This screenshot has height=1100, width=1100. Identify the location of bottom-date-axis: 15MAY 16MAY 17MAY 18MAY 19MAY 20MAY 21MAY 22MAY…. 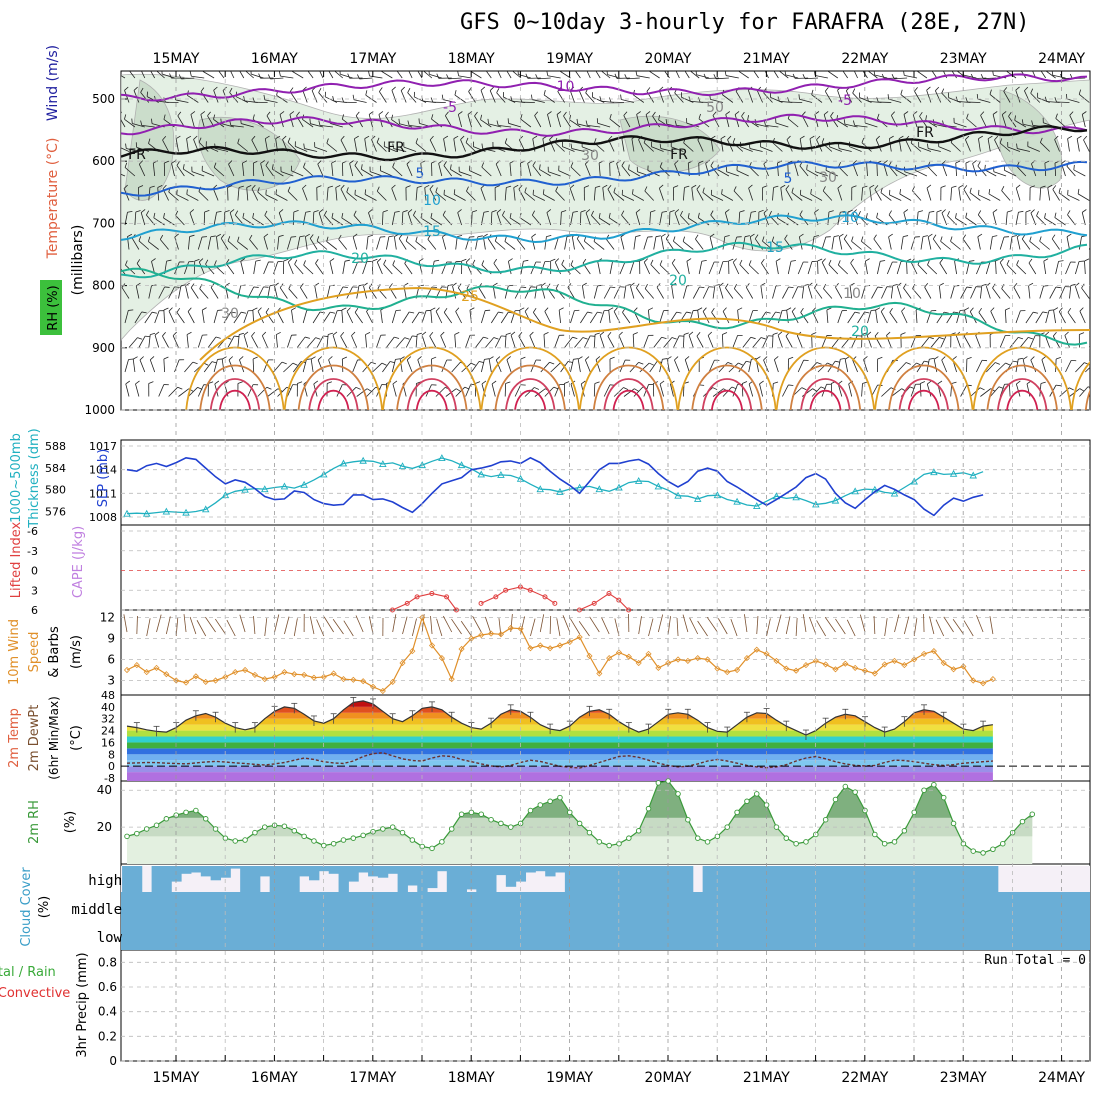
(619, 1078).